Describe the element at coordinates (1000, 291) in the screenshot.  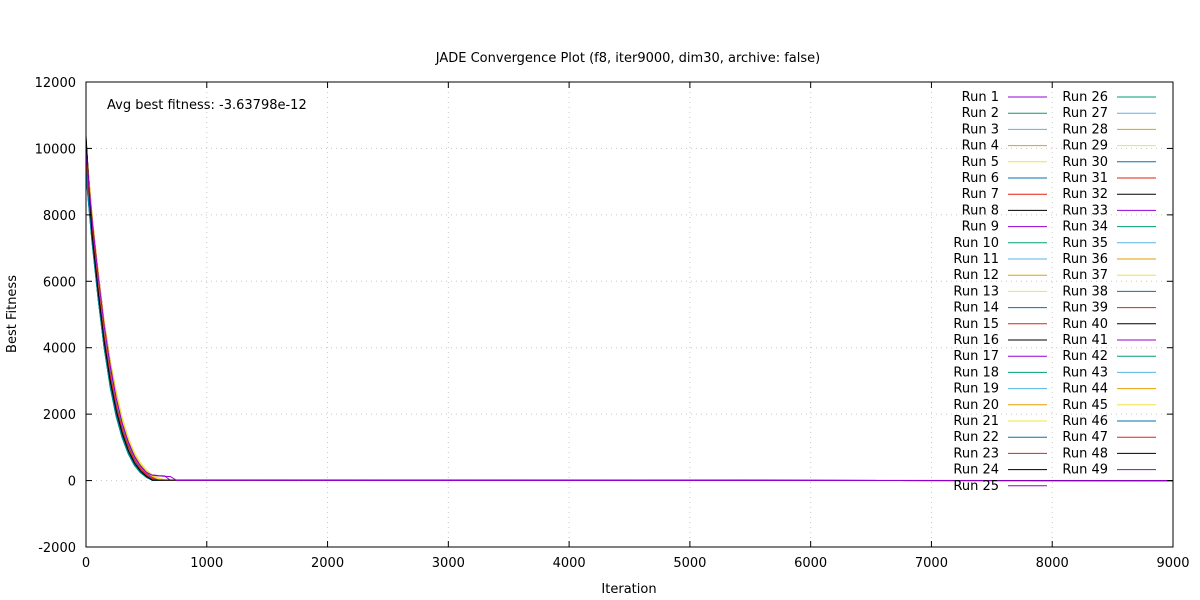
I see `legend-item: Run 13` at that location.